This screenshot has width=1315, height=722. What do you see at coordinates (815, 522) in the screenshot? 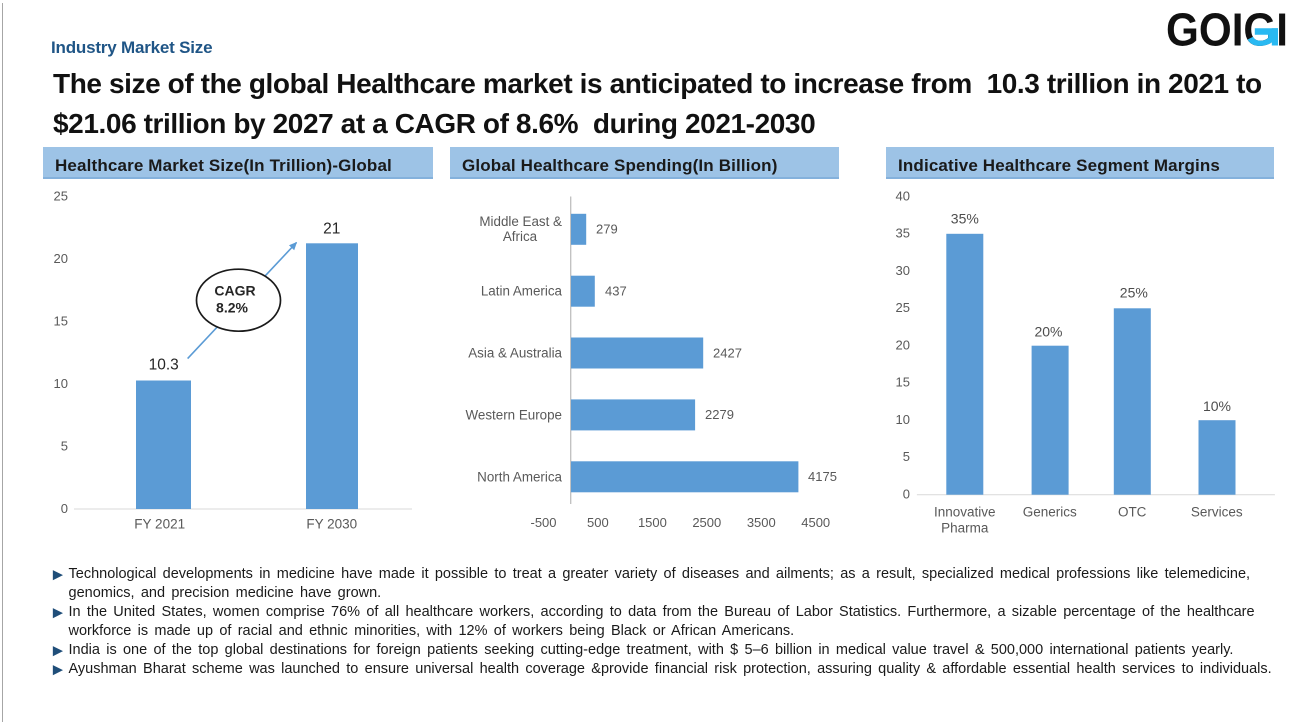
I see `svg-text: 4500` at bounding box center [815, 522].